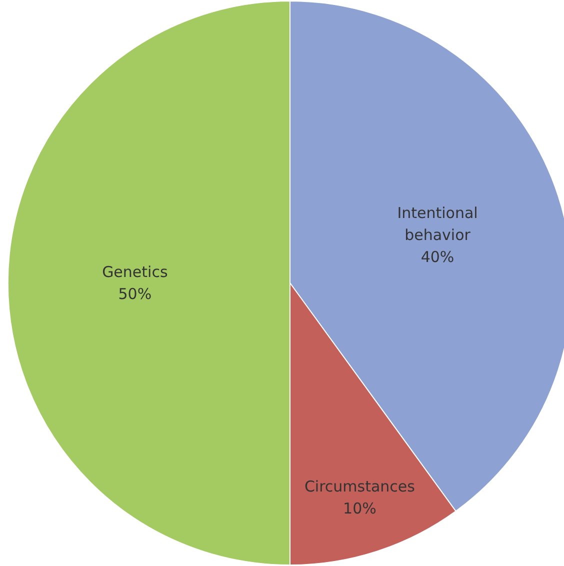  Describe the element at coordinates (135, 294) in the screenshot. I see `data-label: 50%` at that location.